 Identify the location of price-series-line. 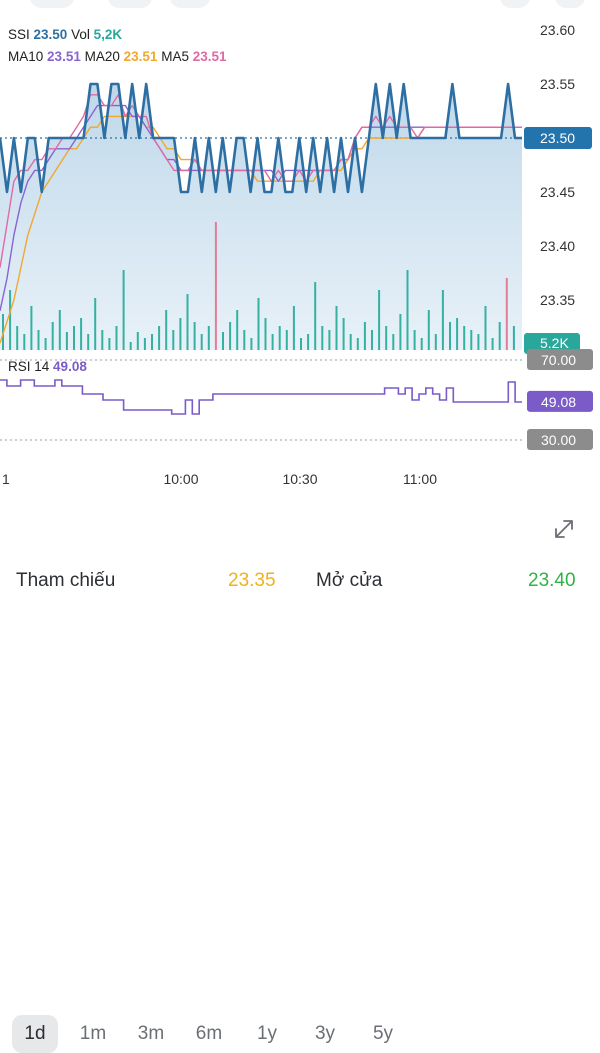
(261, 138).